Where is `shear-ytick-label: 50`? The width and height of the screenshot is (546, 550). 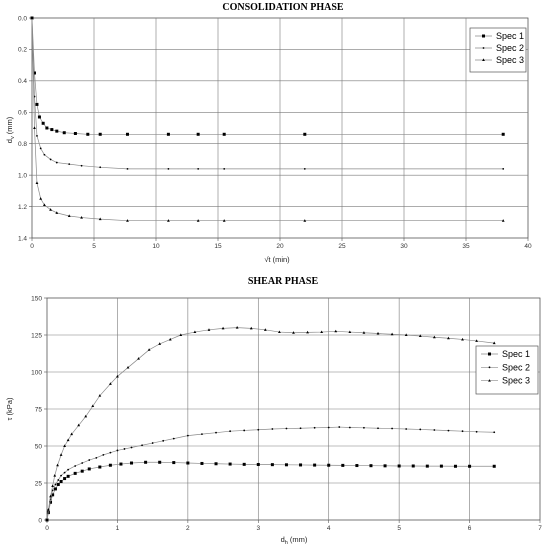
shear-ytick-label: 50 is located at coordinates (39, 446).